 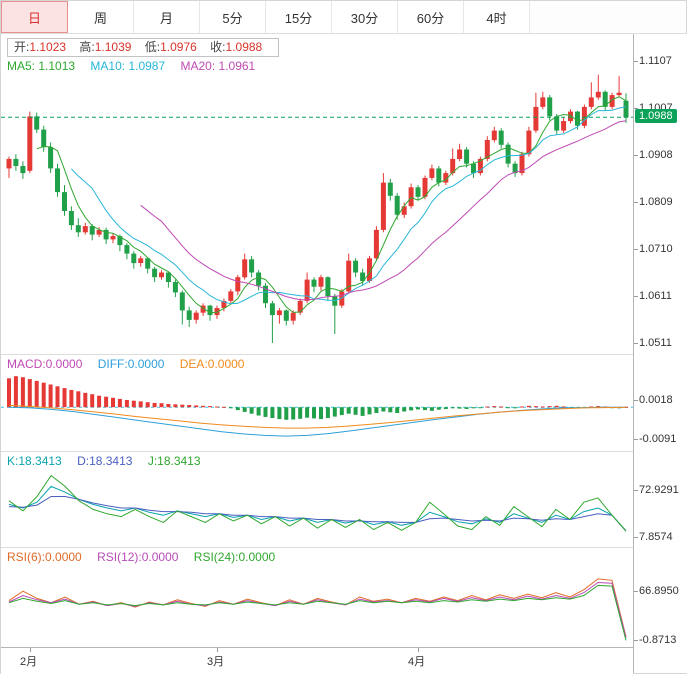 I want to click on diff-value: DIFF:0.0000, so click(x=131, y=364).